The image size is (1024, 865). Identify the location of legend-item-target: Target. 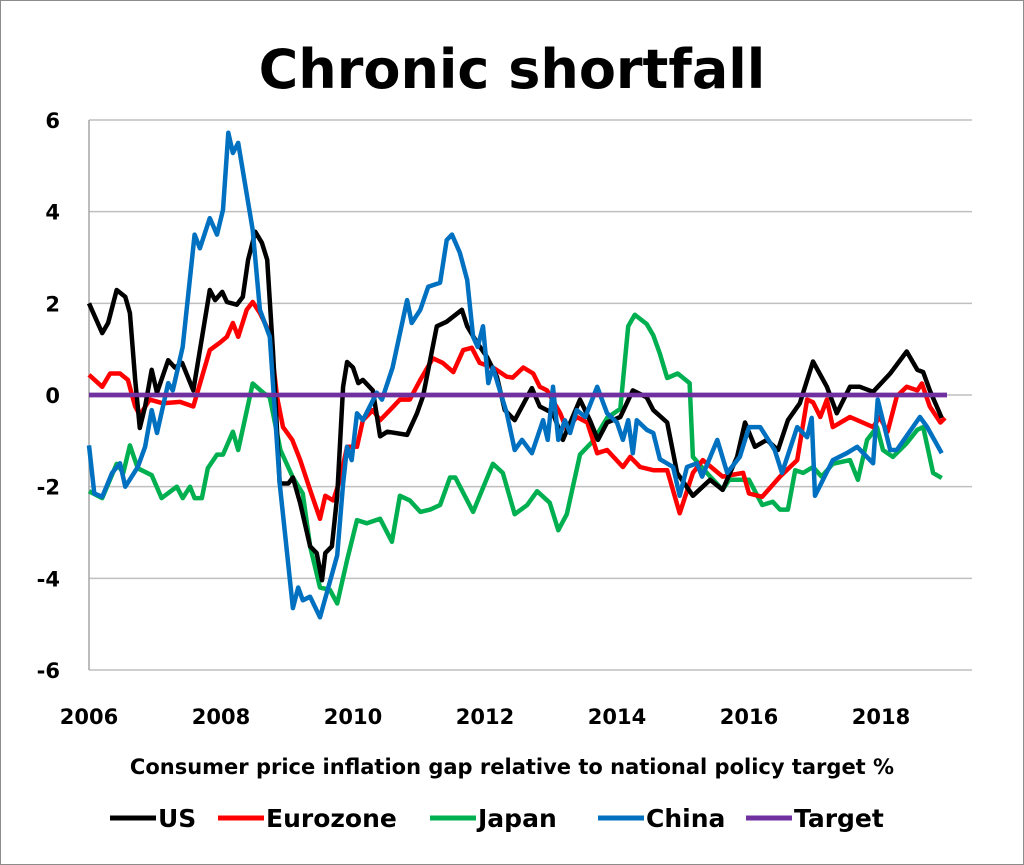
(815, 818).